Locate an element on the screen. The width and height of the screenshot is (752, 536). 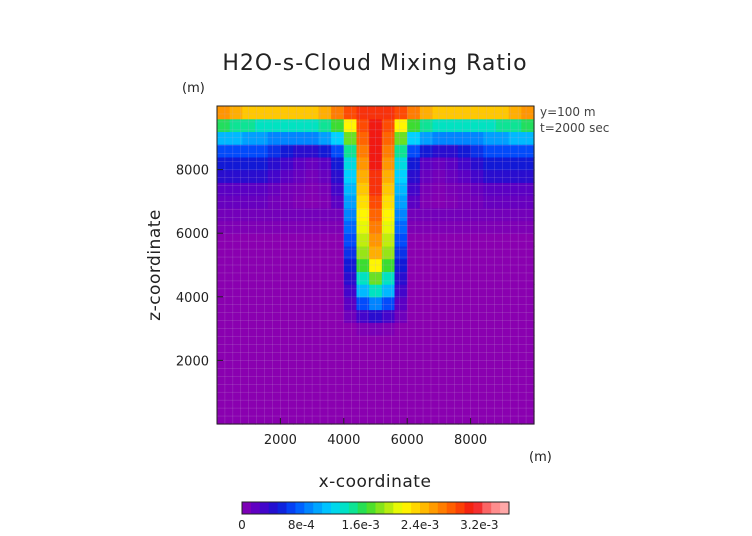
info-line-1: y=100 m is located at coordinates (568, 112).